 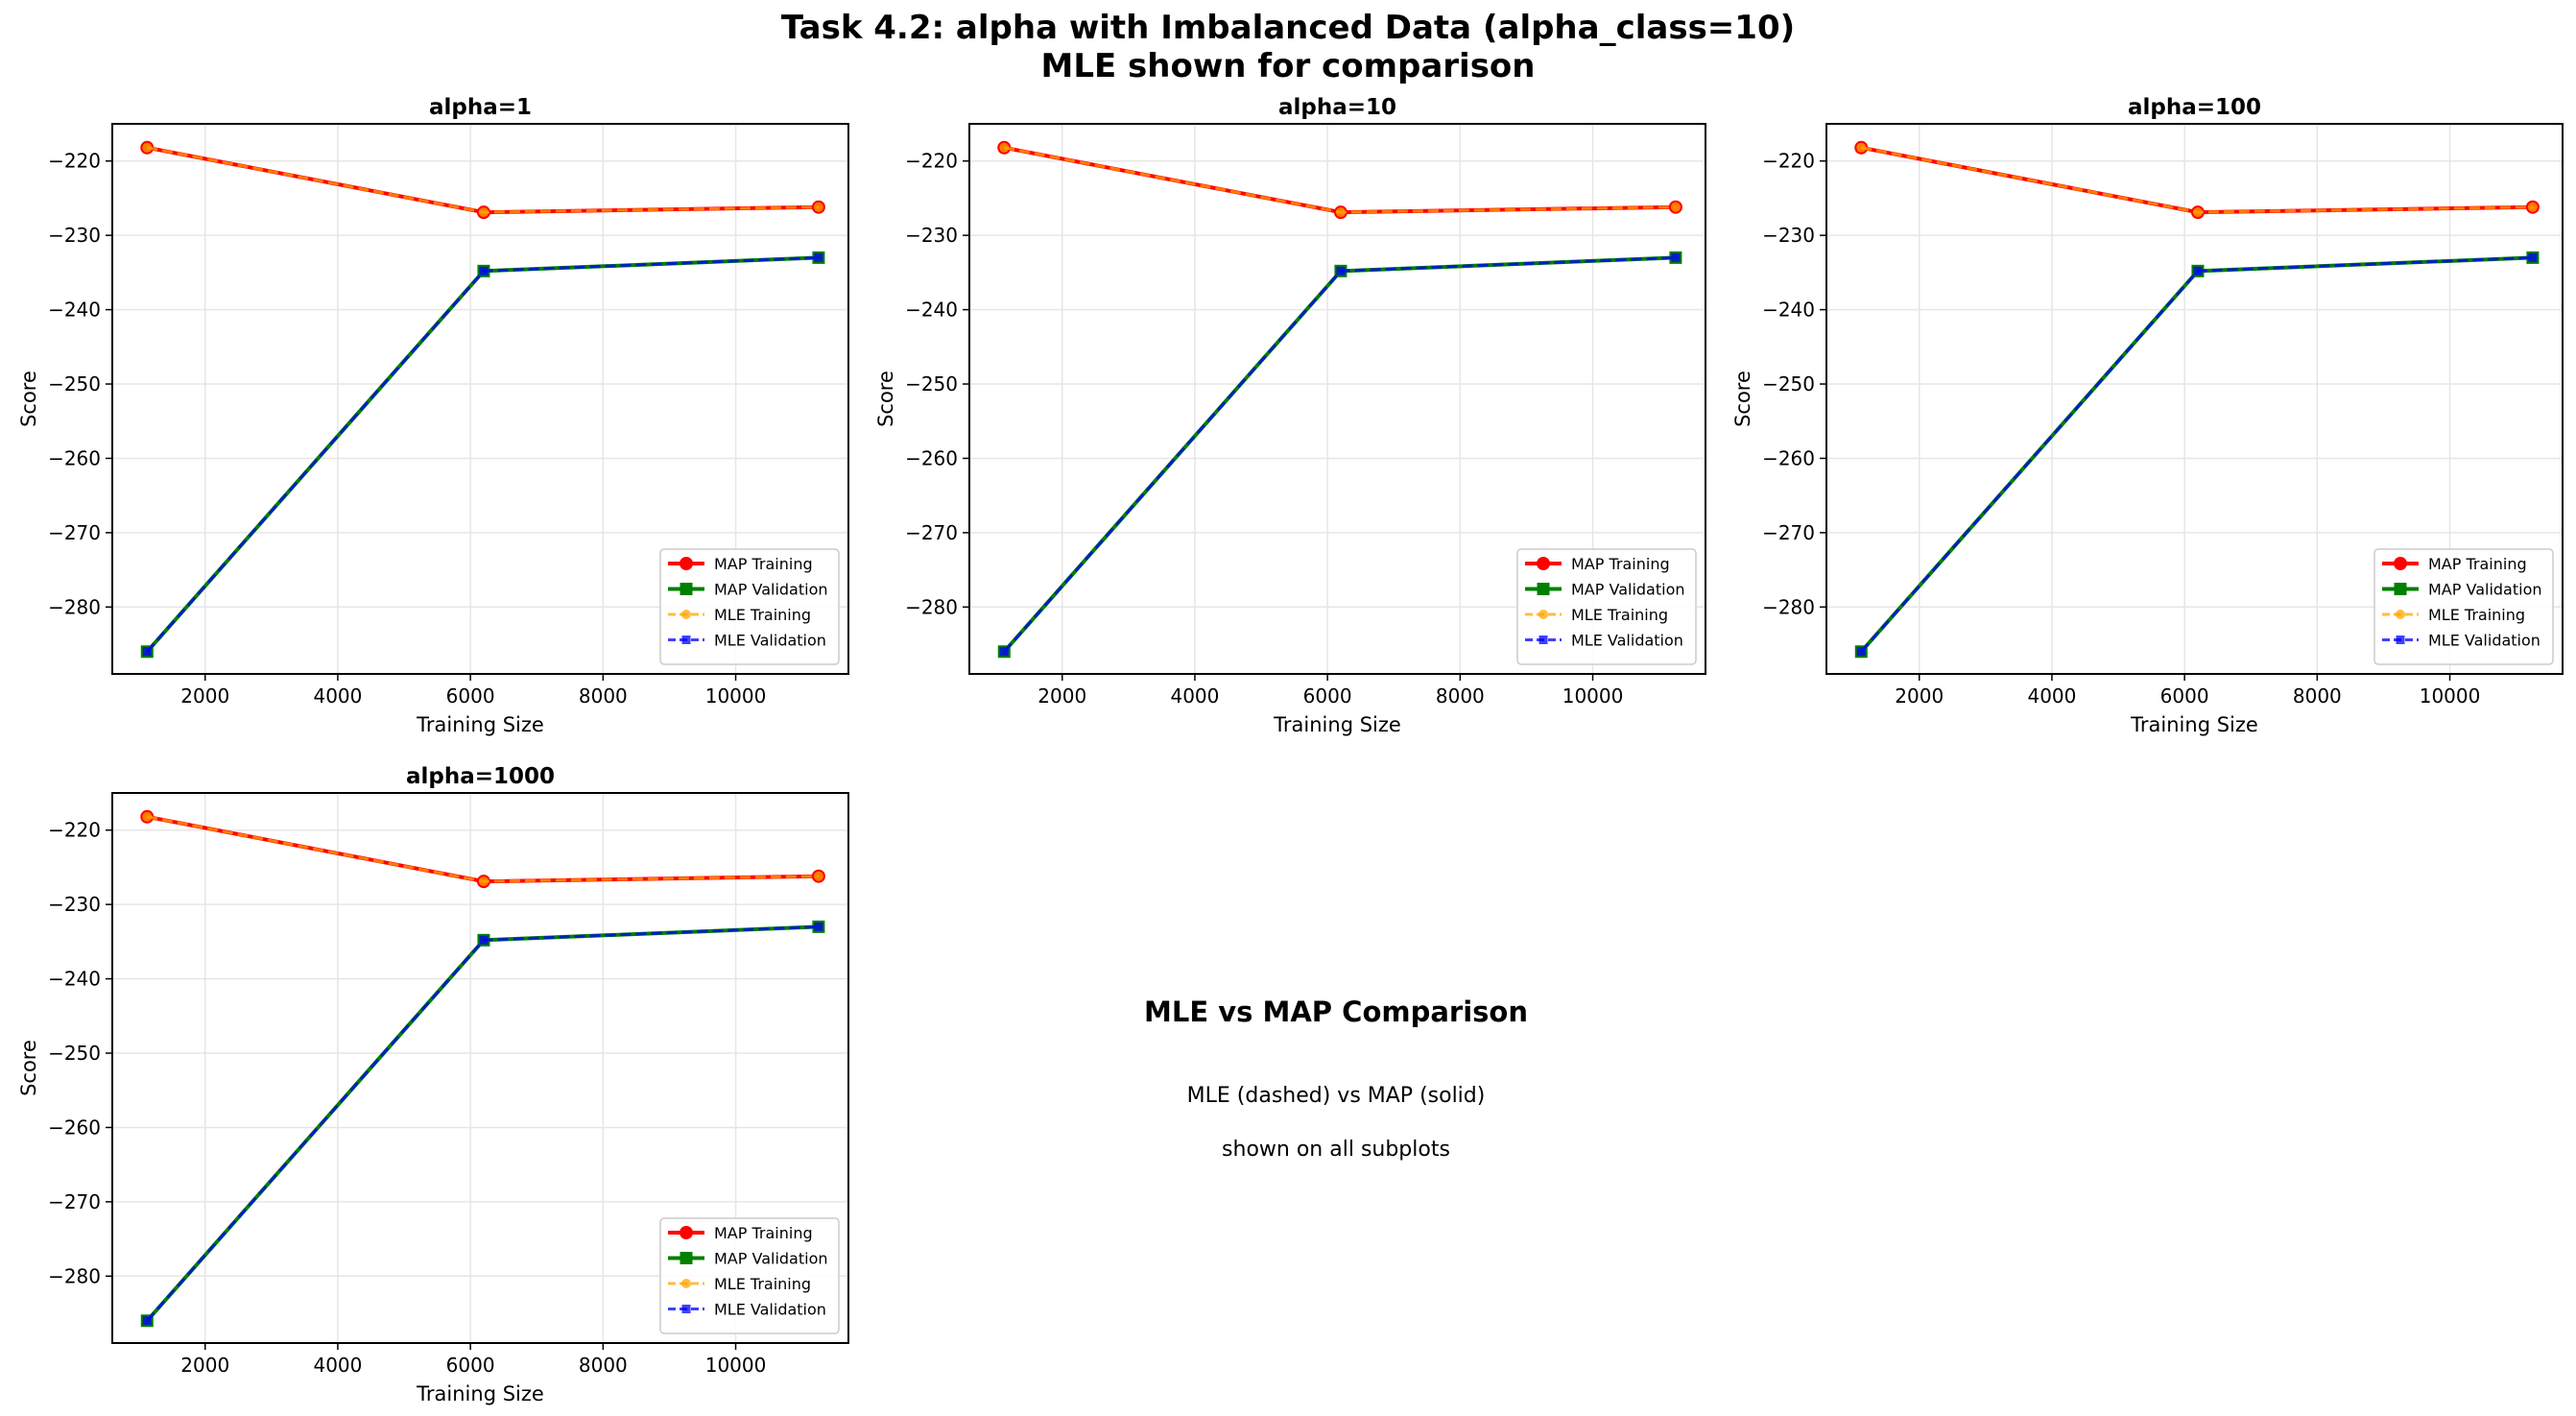 What do you see at coordinates (1287, 66) in the screenshot?
I see `figure-subtitle: MLE shown for comparison` at bounding box center [1287, 66].